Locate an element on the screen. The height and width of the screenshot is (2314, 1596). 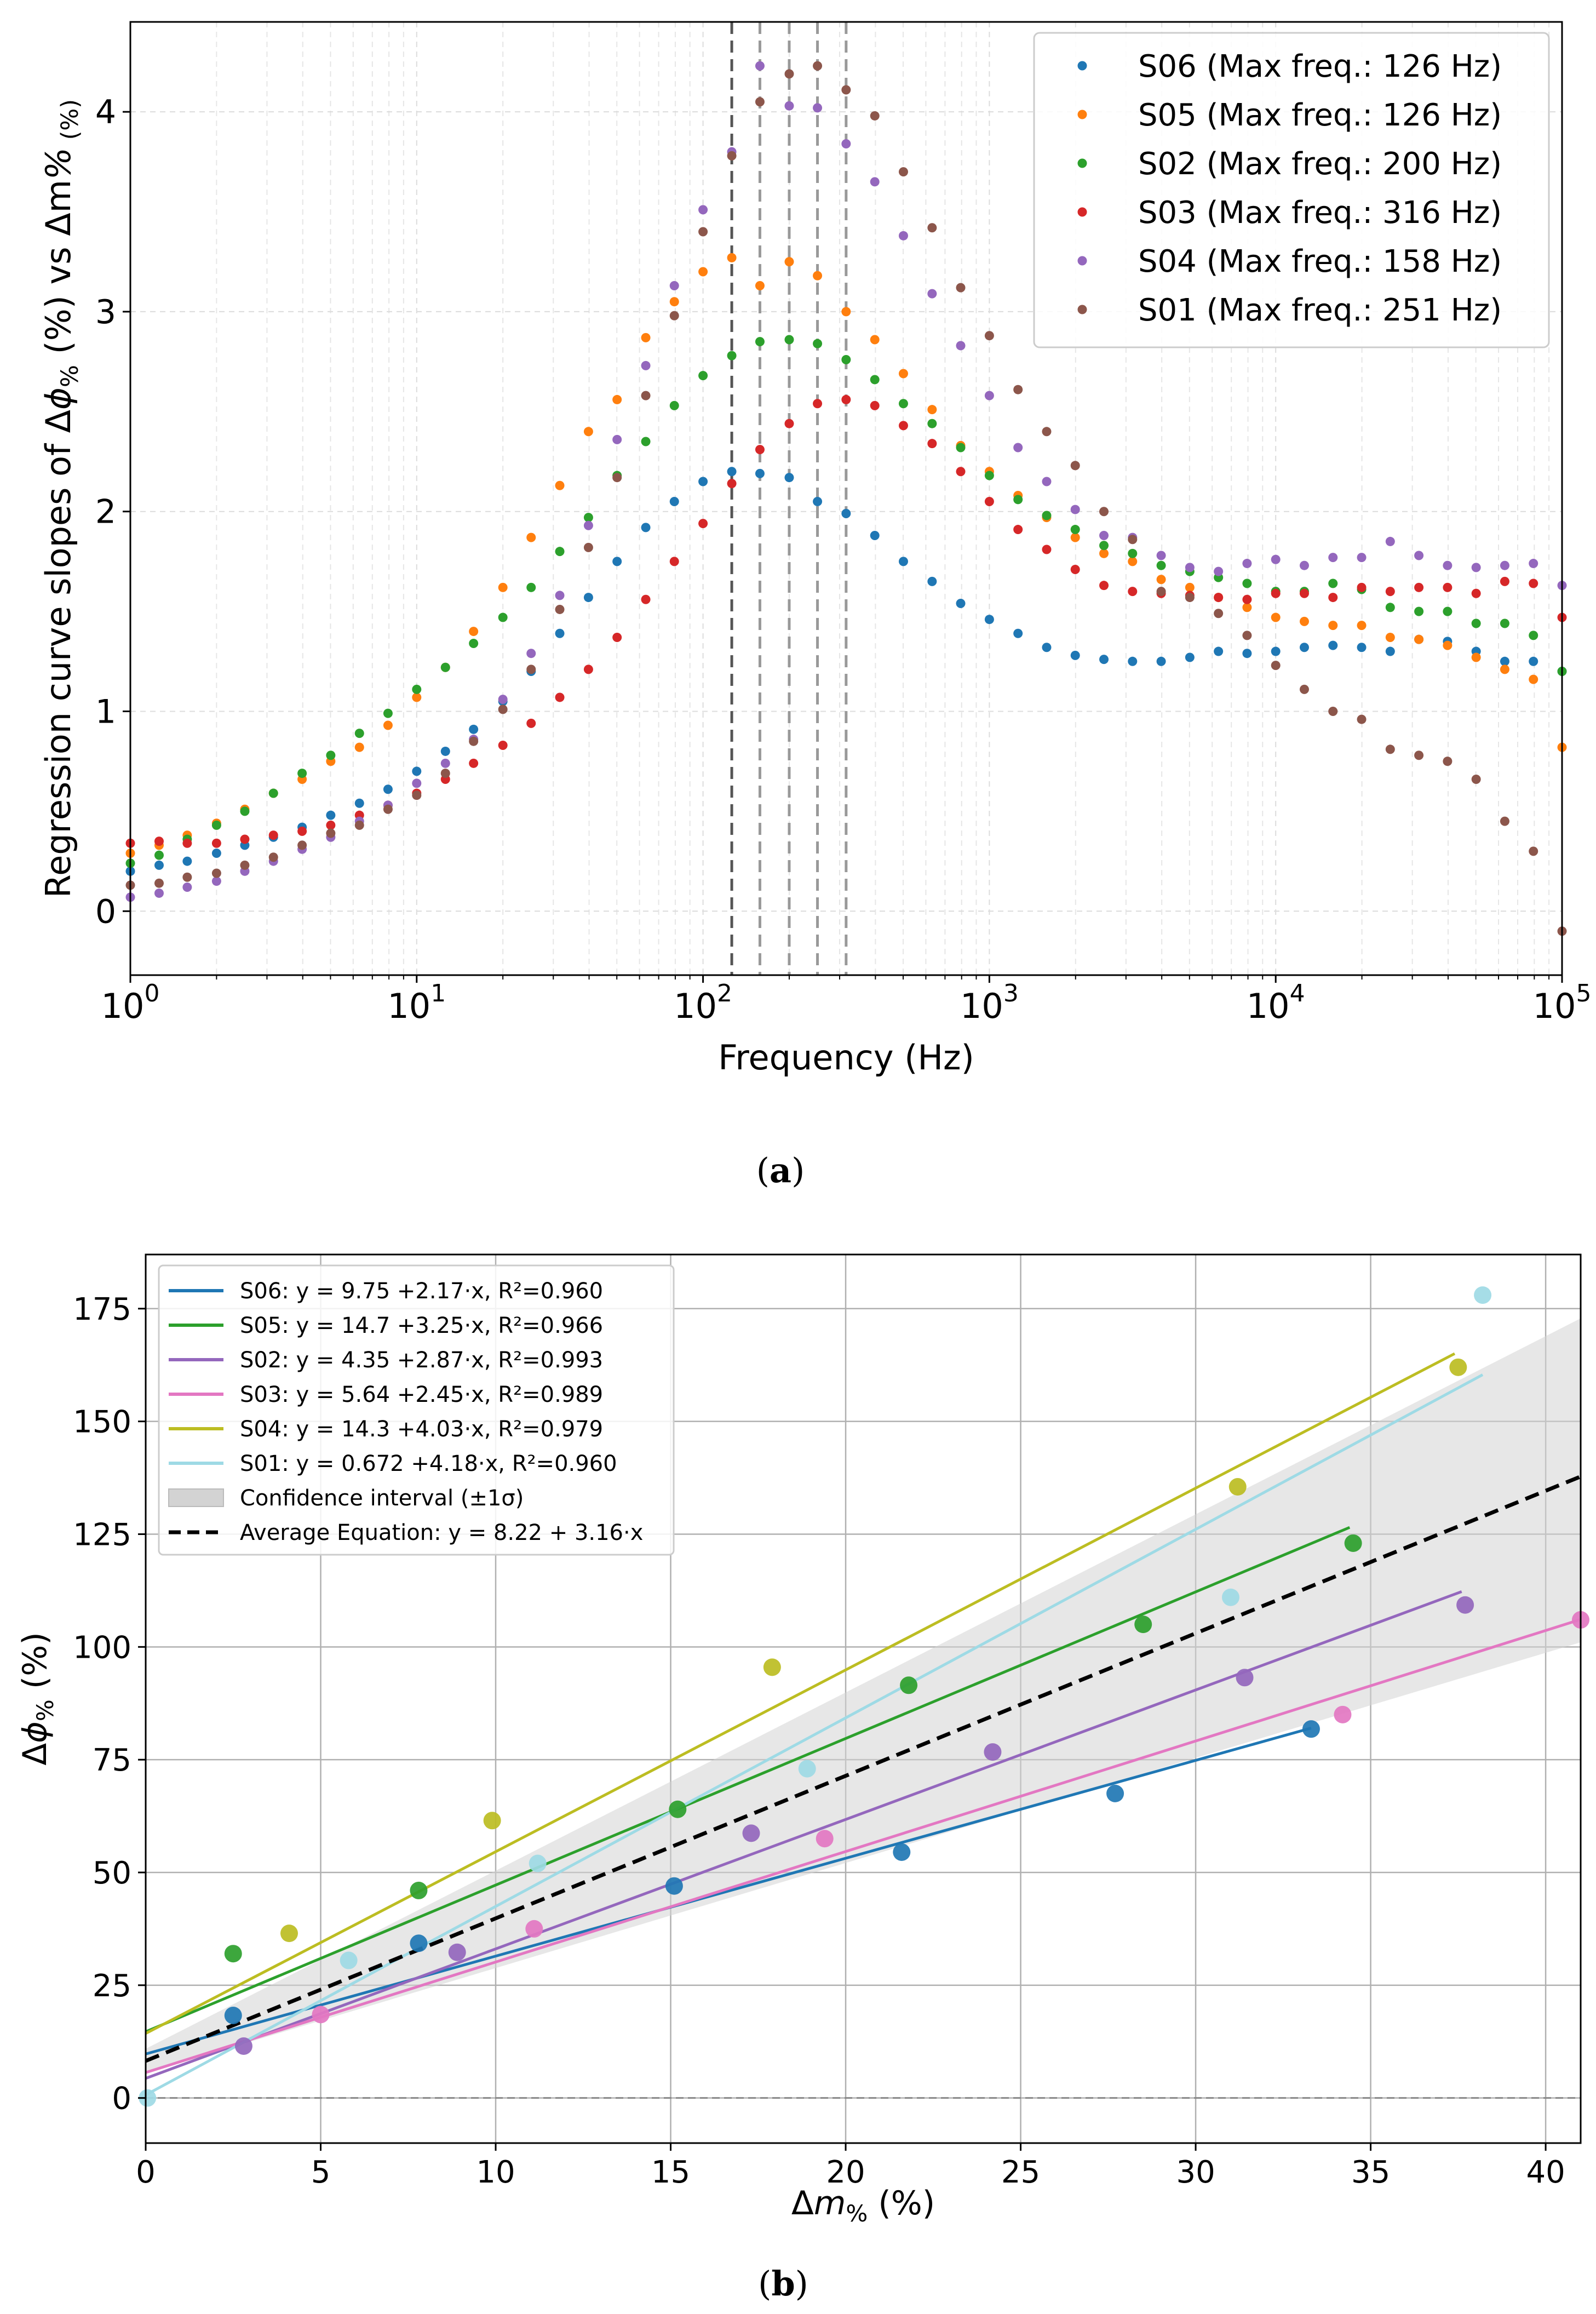
y-tick-label: 3 is located at coordinates (106, 312).